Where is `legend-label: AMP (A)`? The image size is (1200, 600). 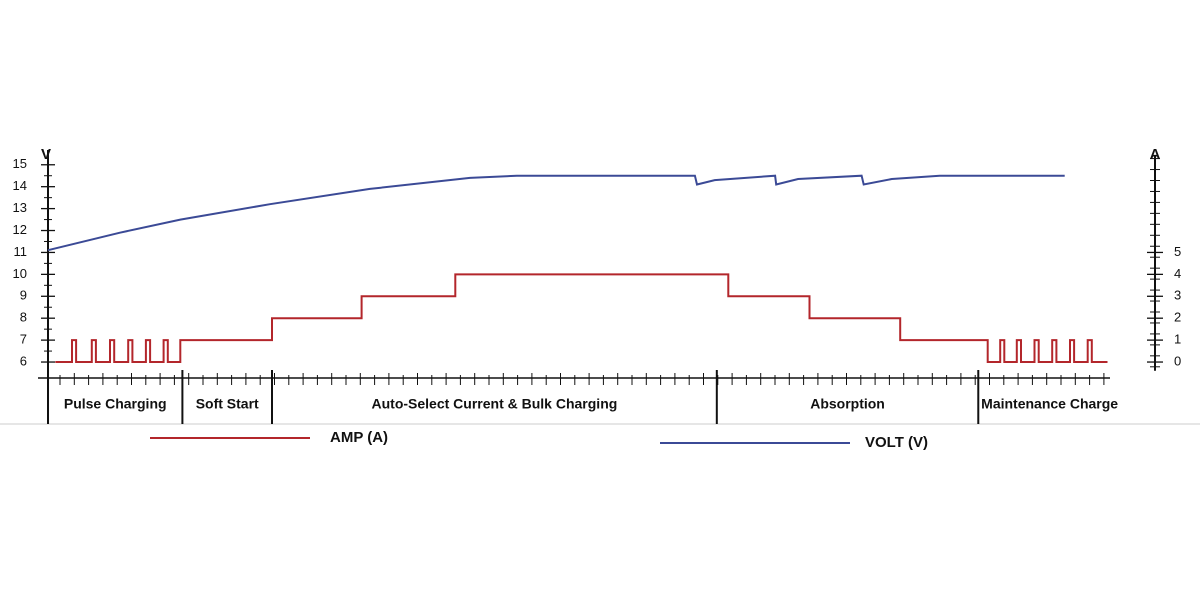 legend-label: AMP (A) is located at coordinates (359, 437).